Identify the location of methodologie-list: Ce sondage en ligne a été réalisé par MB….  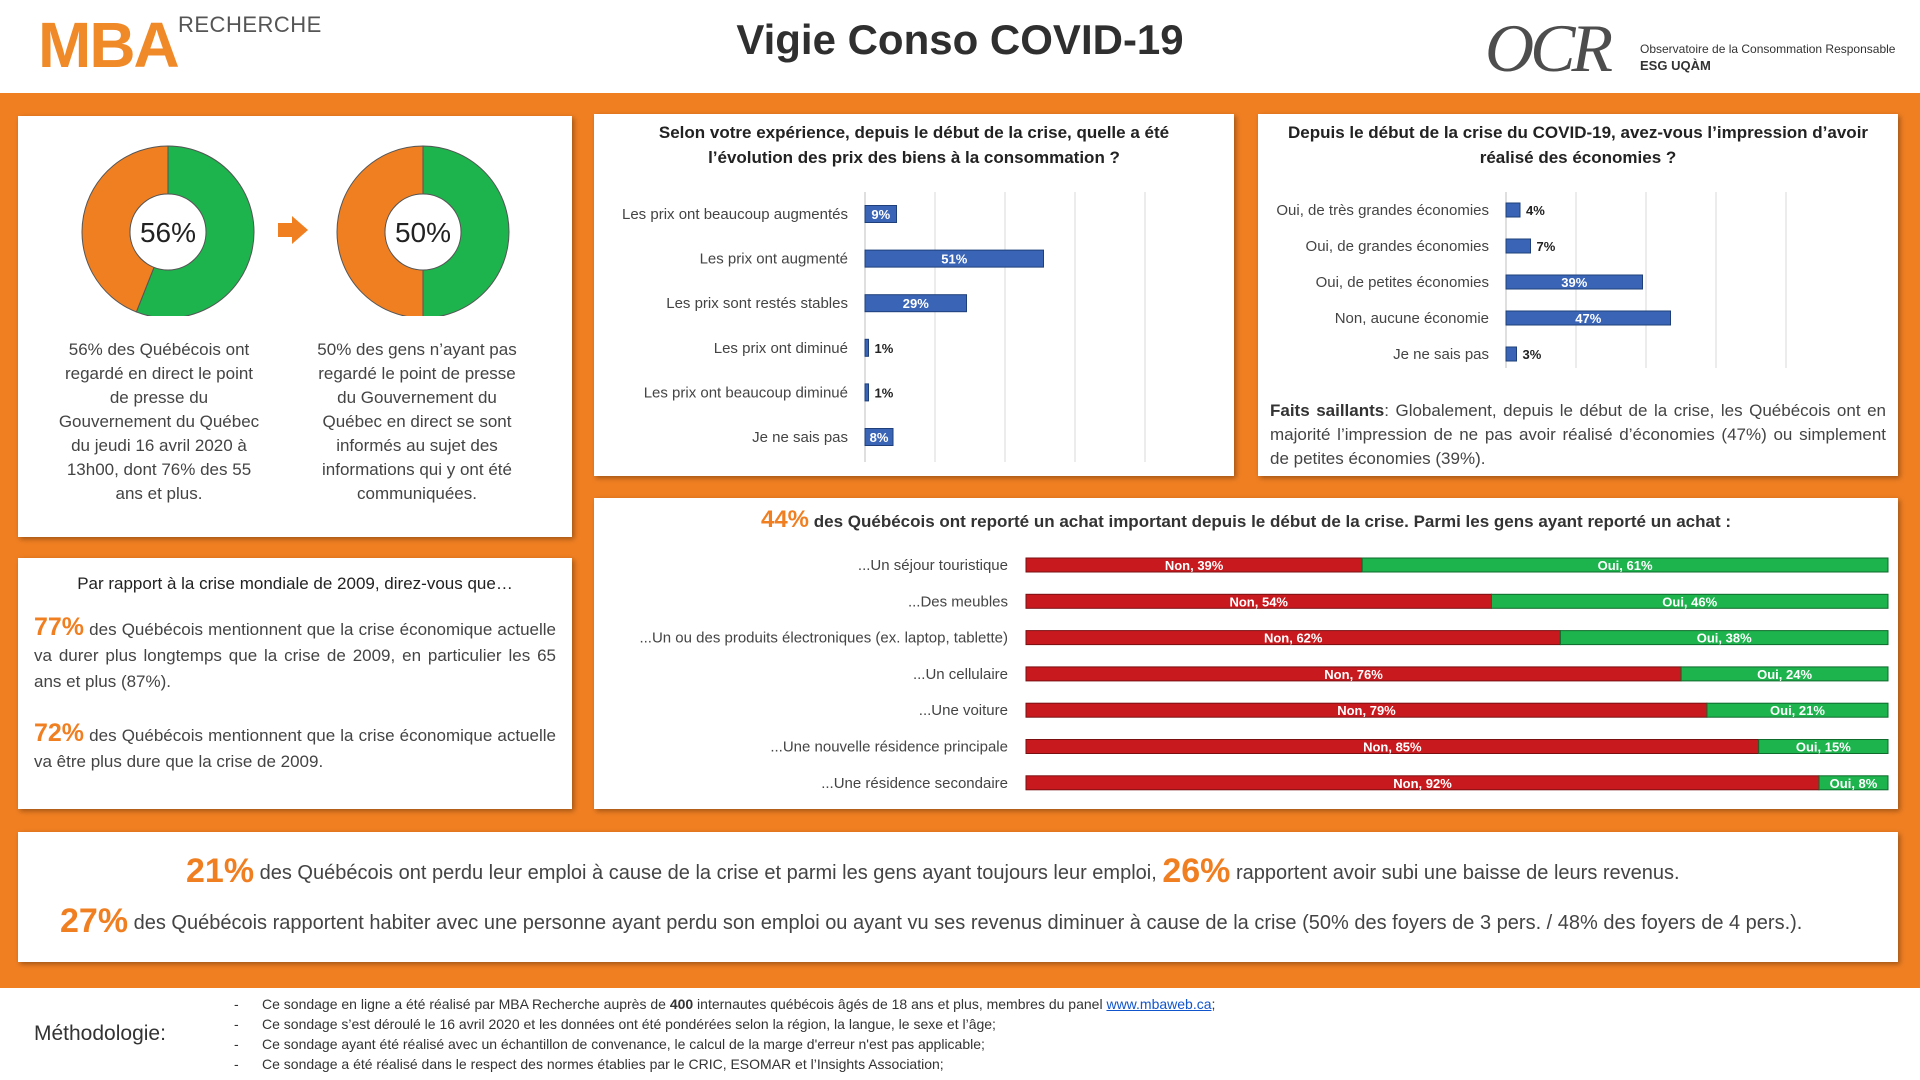
(723, 1034).